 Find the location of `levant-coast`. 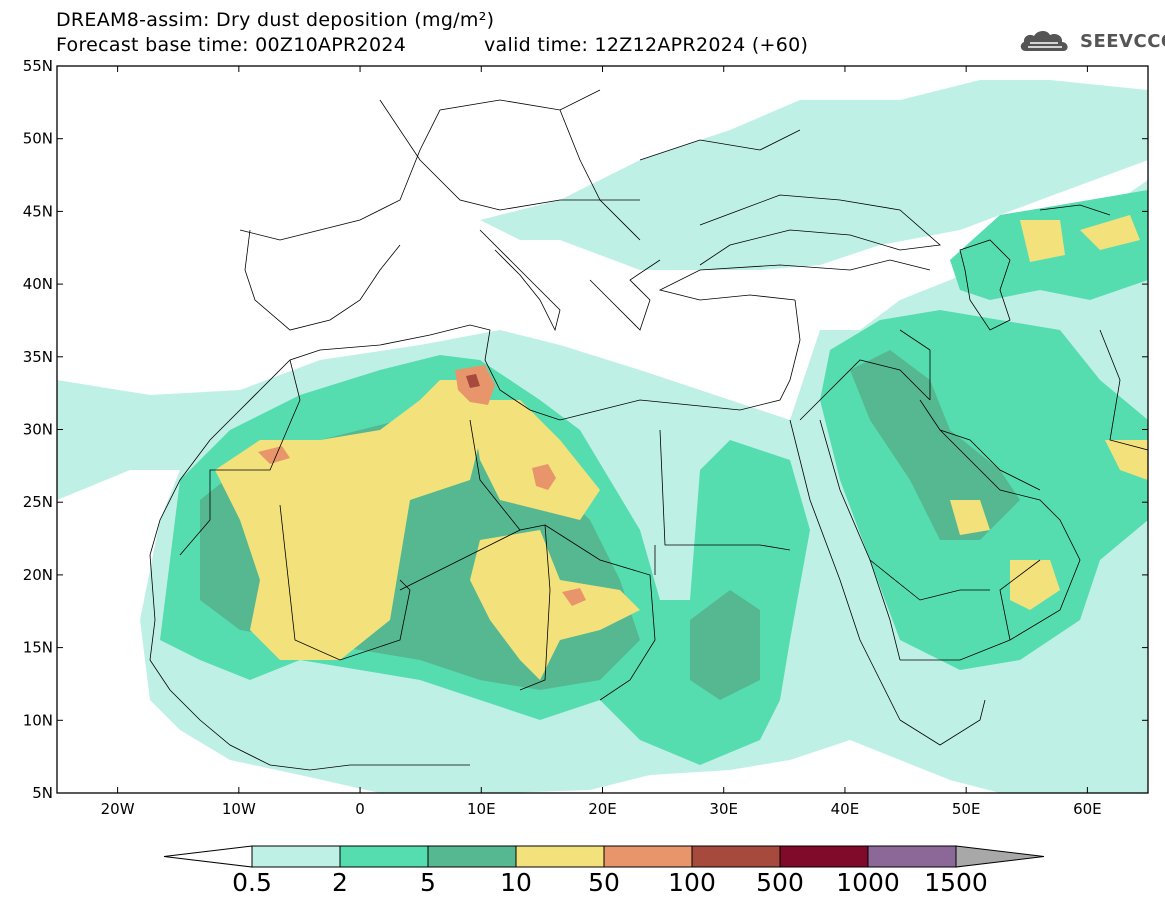

levant-coast is located at coordinates (795, 340).